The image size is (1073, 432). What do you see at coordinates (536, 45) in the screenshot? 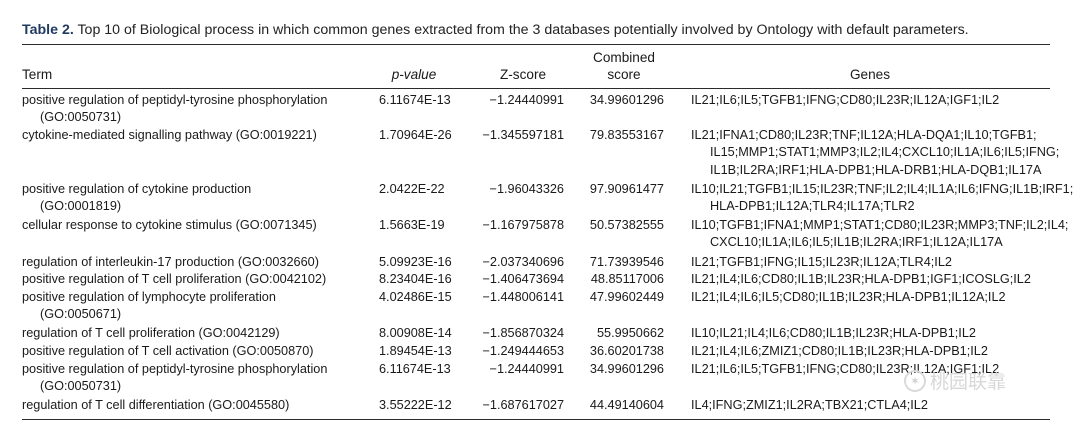
I see `table-top-rule` at bounding box center [536, 45].